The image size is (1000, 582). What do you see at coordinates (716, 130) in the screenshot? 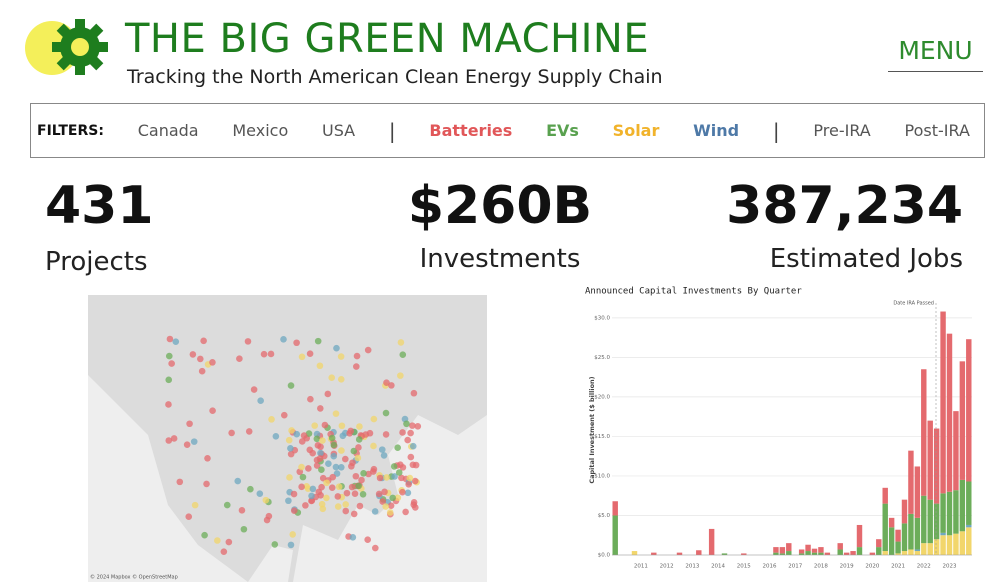
I see `filter-option: Wind` at bounding box center [716, 130].